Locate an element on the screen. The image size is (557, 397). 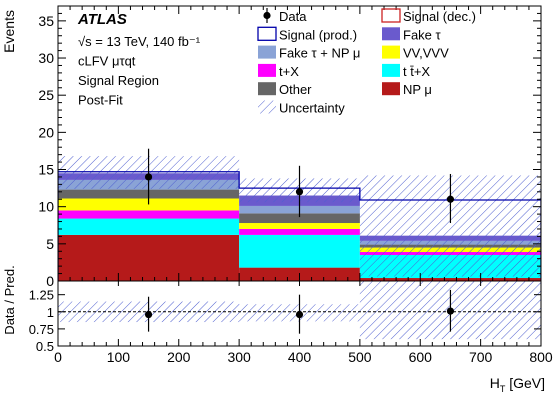
info-line: √s = 13 TeV, 140 fb⁻¹ is located at coordinates (139, 41).